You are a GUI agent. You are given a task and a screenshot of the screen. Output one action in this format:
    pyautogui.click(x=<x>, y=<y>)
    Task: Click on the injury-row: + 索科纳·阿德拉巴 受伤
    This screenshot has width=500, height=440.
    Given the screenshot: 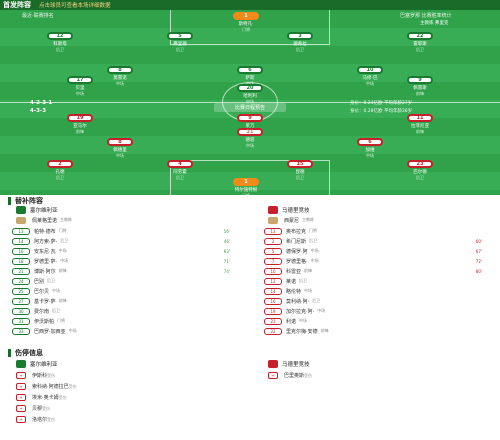 What is the action you would take?
    pyautogui.click(x=120, y=386)
    